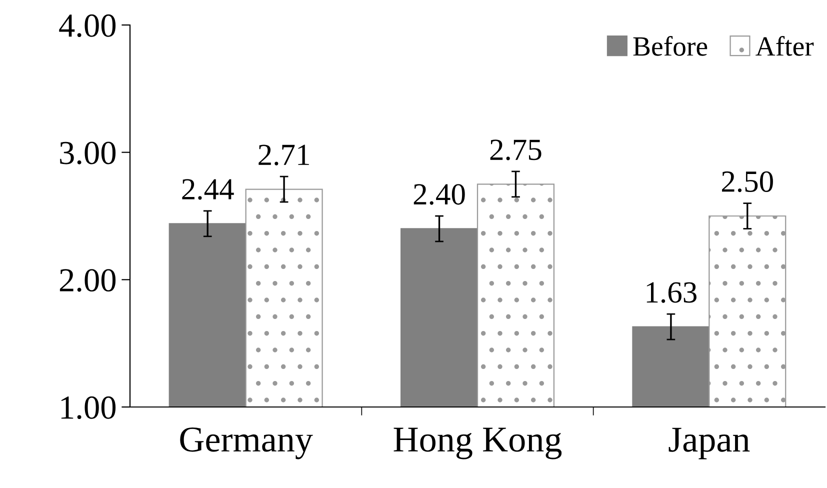 The height and width of the screenshot is (488, 827). What do you see at coordinates (88, 153) in the screenshot?
I see `y-tick-label: 3.00` at bounding box center [88, 153].